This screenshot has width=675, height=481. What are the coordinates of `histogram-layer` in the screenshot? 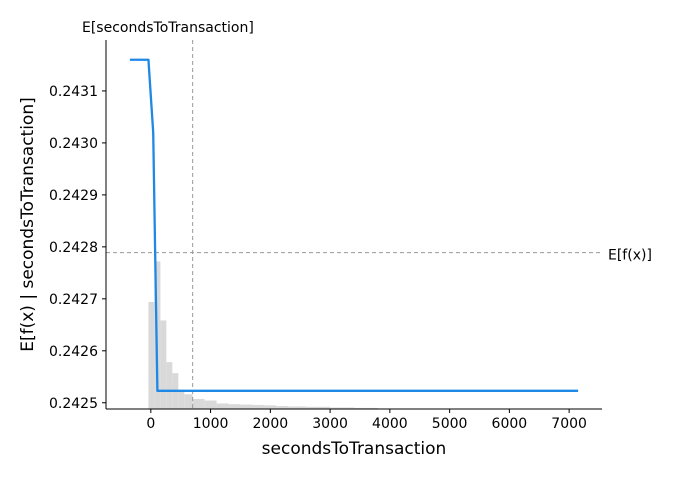 It's located at (263, 335).